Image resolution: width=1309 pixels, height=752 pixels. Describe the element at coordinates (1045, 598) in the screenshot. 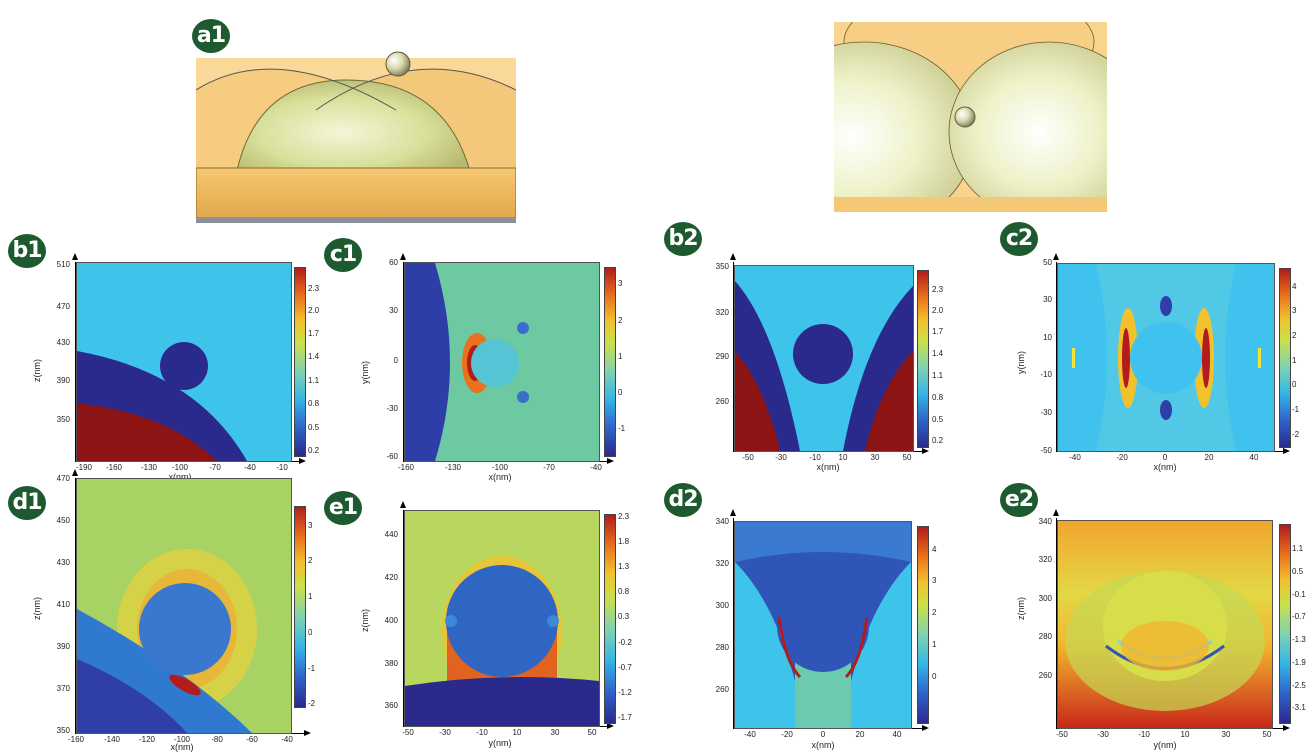

I see `e2-ytick: 300` at that location.